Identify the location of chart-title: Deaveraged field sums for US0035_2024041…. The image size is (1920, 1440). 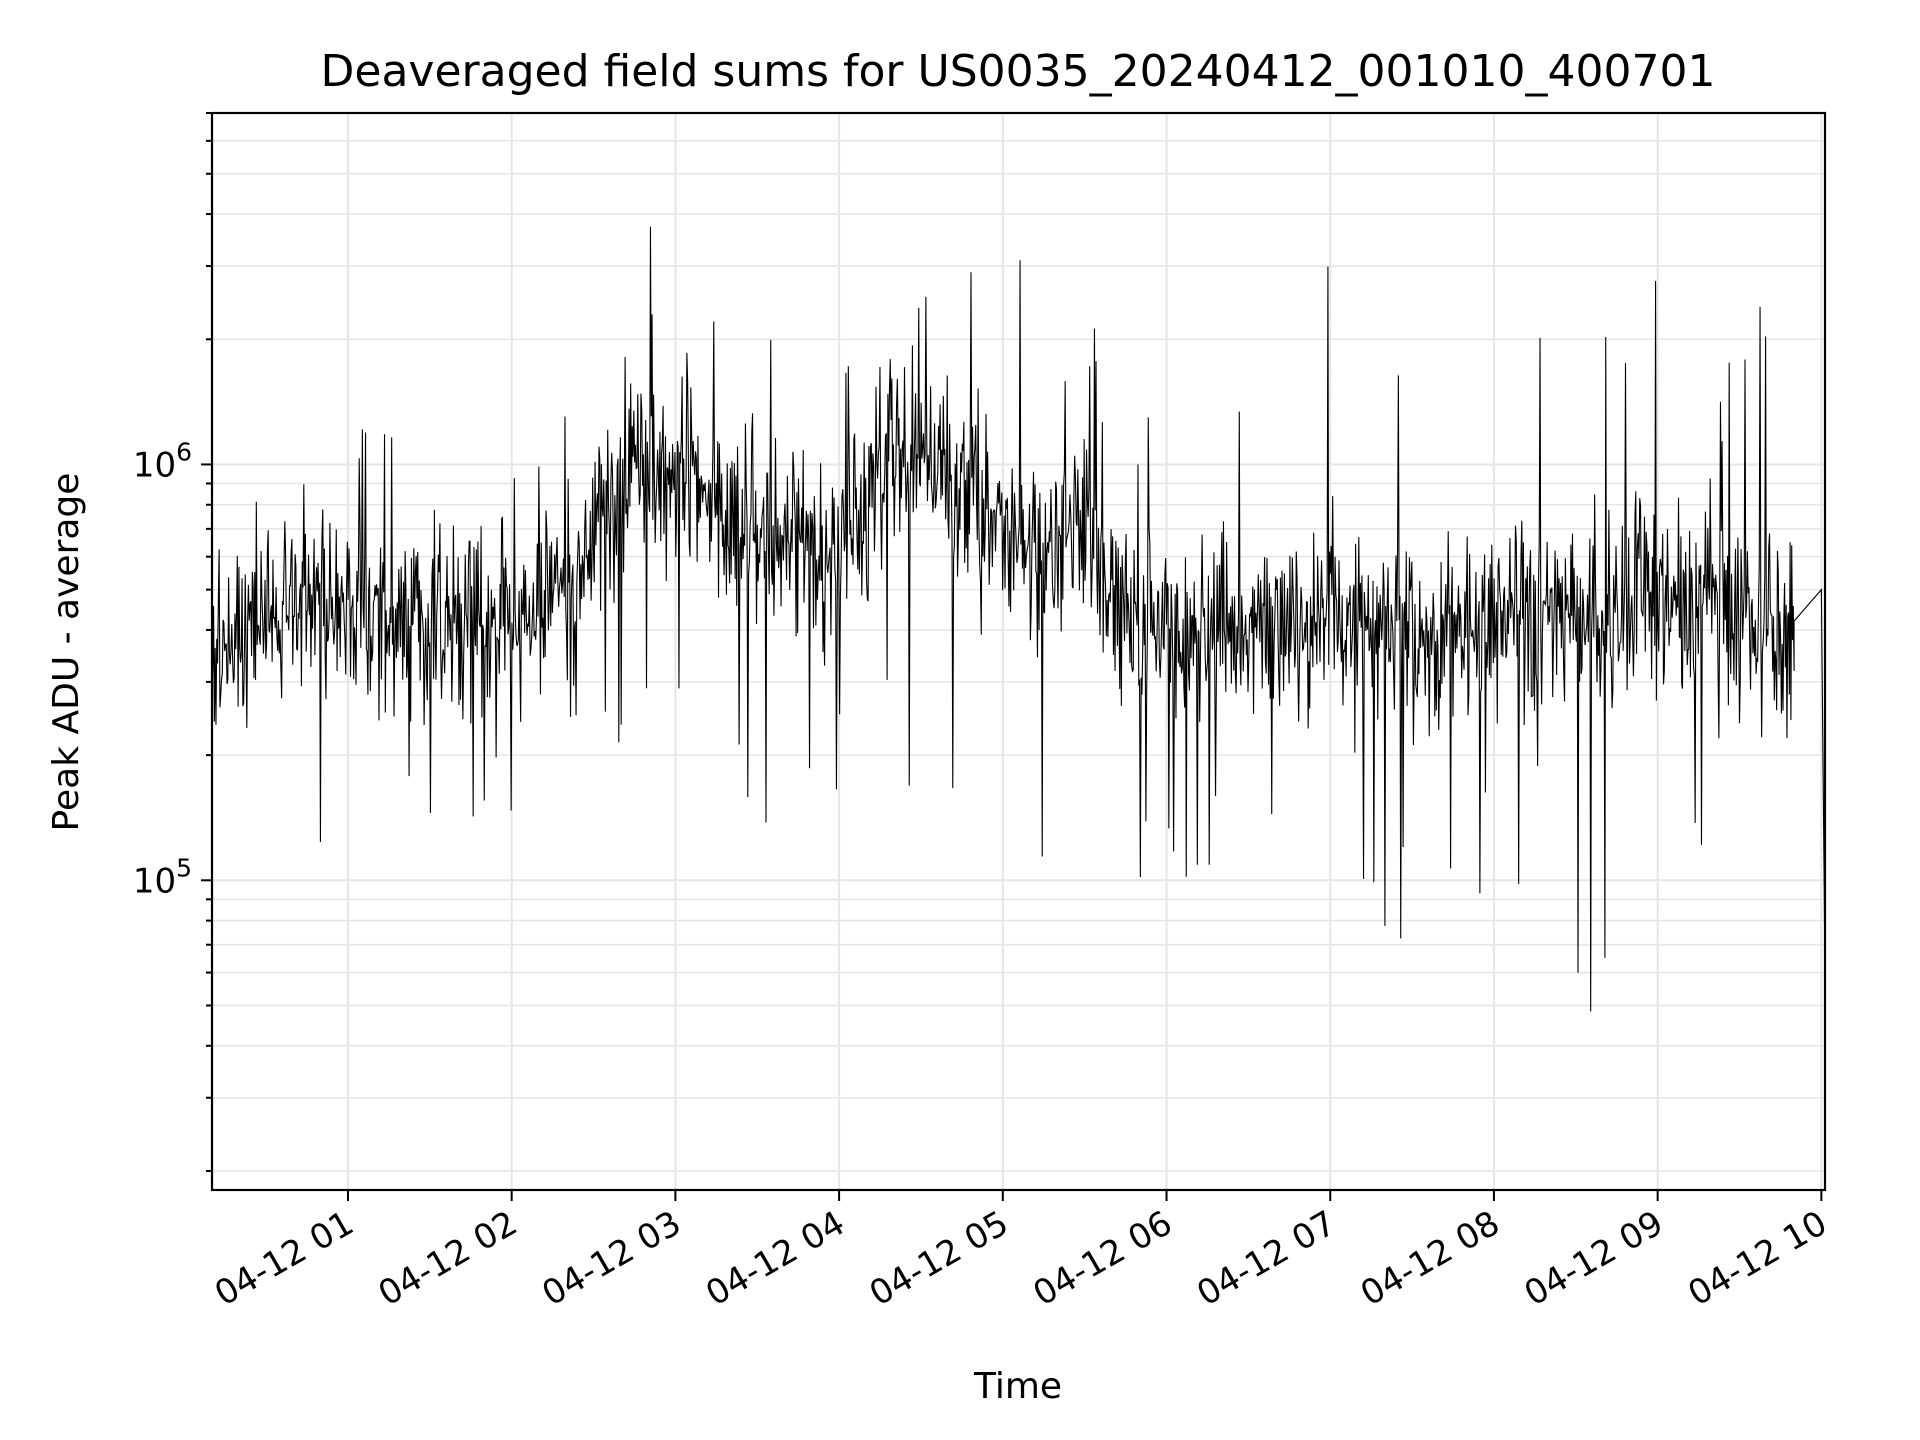
(1018, 71).